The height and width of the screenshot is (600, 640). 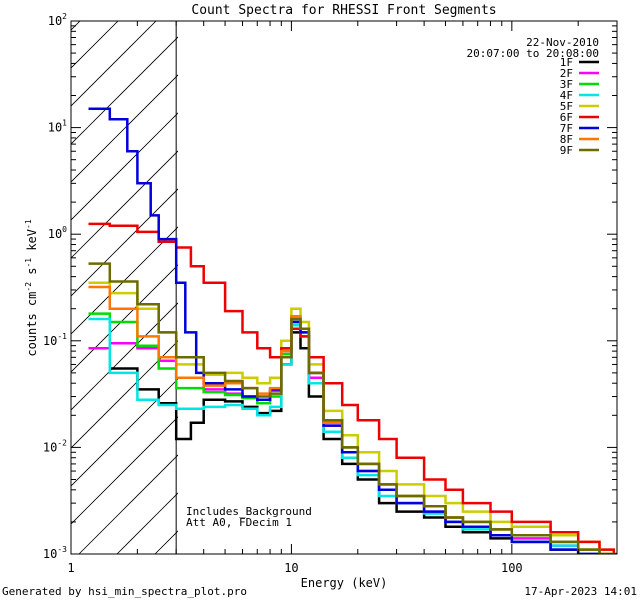 I want to click on legend-label-3f: 3F, so click(x=566, y=84).